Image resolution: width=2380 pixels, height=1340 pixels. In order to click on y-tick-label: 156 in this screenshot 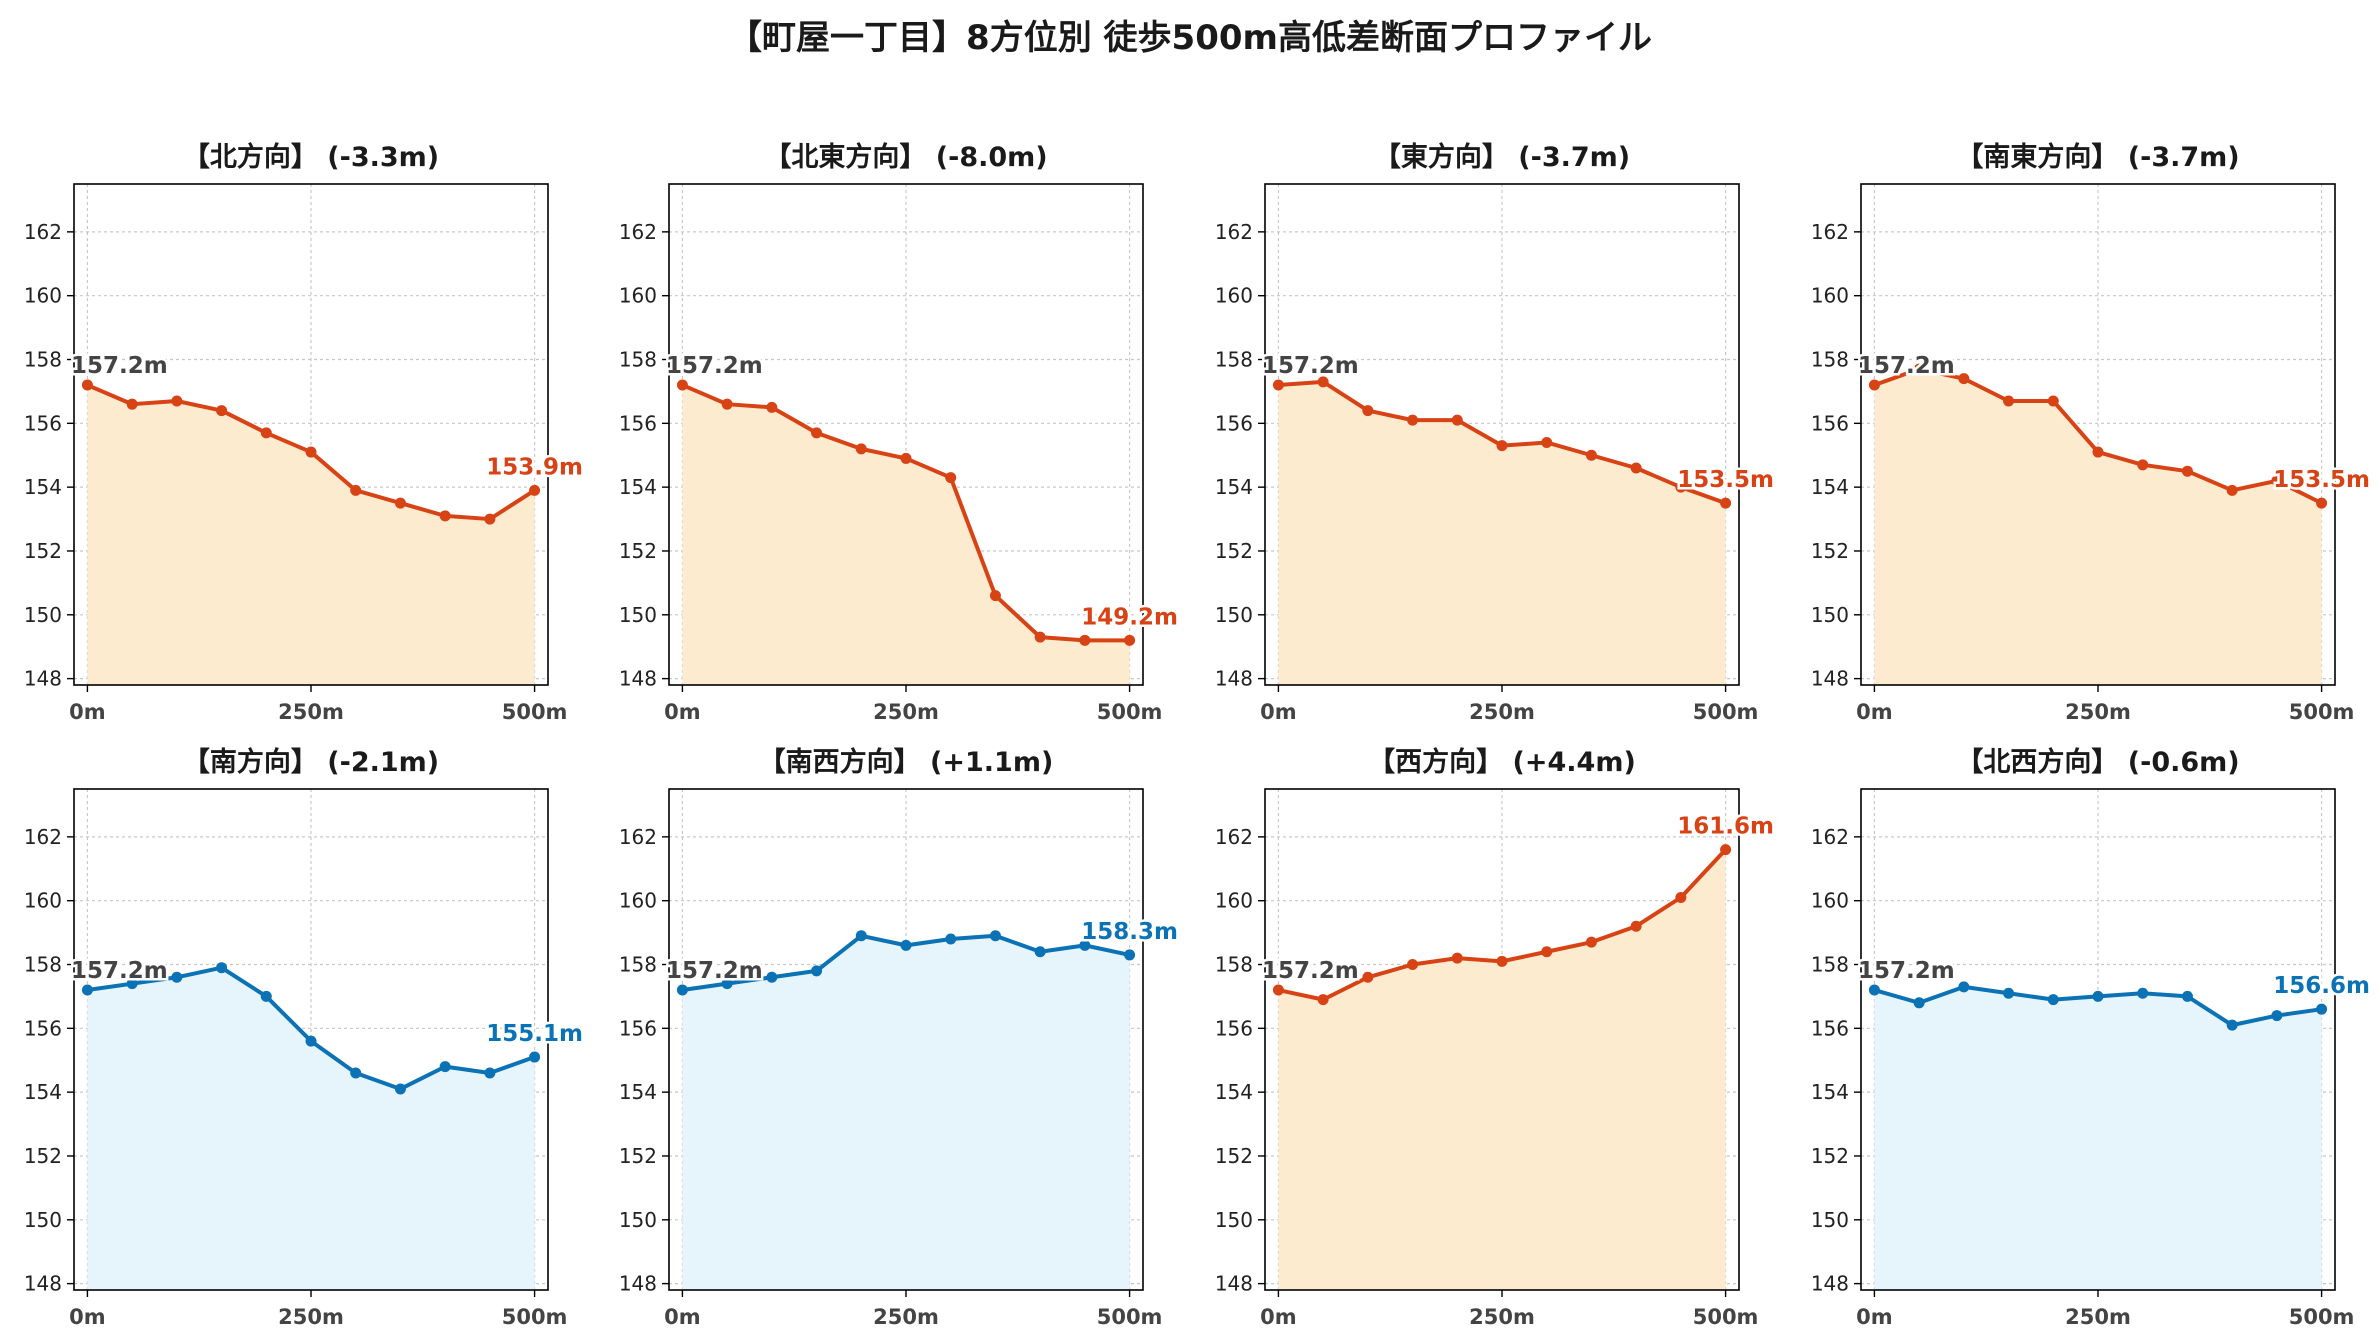, I will do `click(1234, 1028)`.